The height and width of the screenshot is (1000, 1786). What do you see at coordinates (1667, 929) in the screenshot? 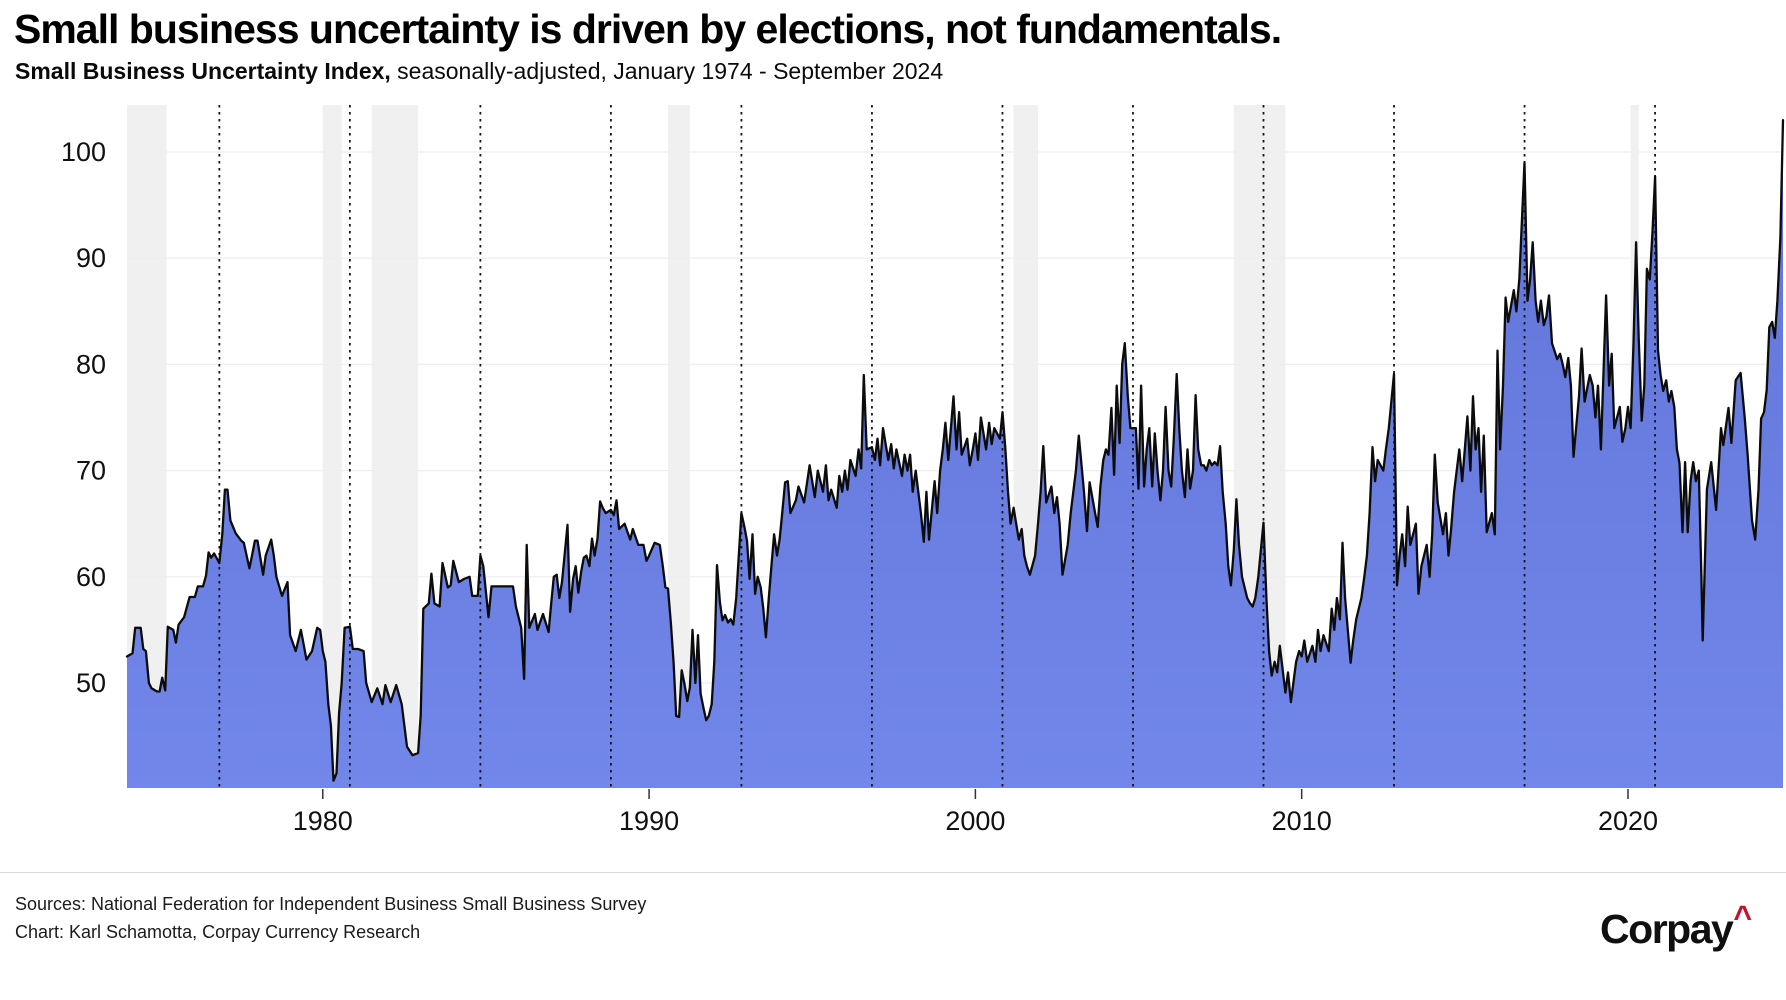
I see `corpay-wordmark: Corpay` at bounding box center [1667, 929].